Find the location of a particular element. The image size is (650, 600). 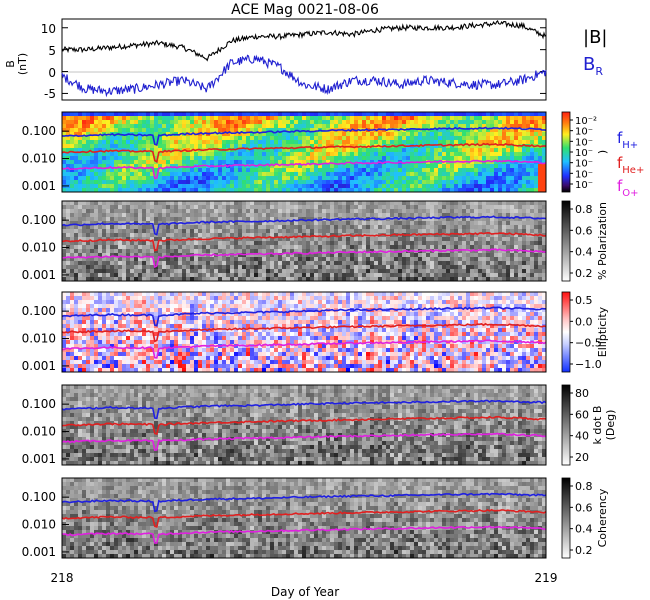

legend-fh-main: f is located at coordinates (620, 138).